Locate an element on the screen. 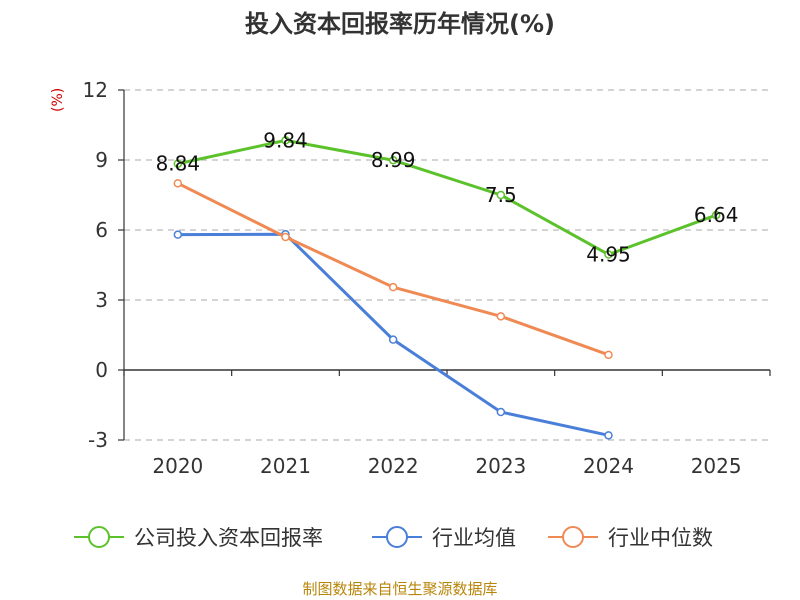 The image size is (800, 600). data-label: 8.99 is located at coordinates (393, 160).